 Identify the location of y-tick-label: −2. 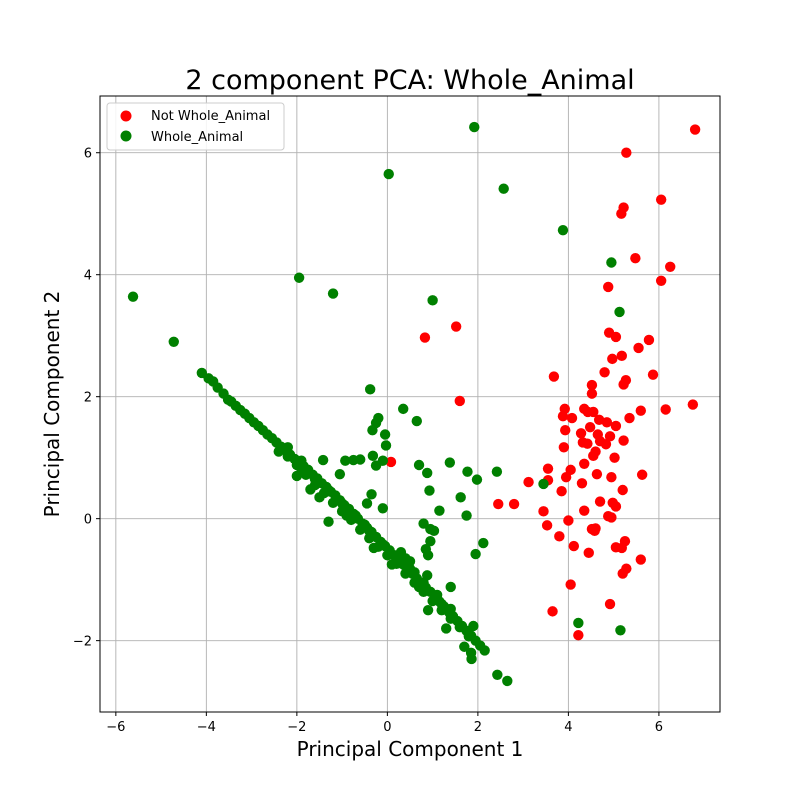
(82, 642).